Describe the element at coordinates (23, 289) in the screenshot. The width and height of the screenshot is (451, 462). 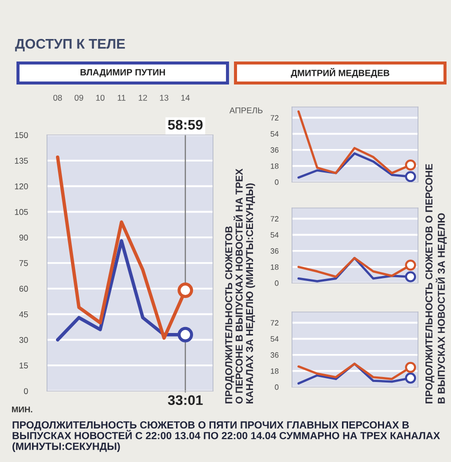
I see `y-tick-label: 60` at that location.